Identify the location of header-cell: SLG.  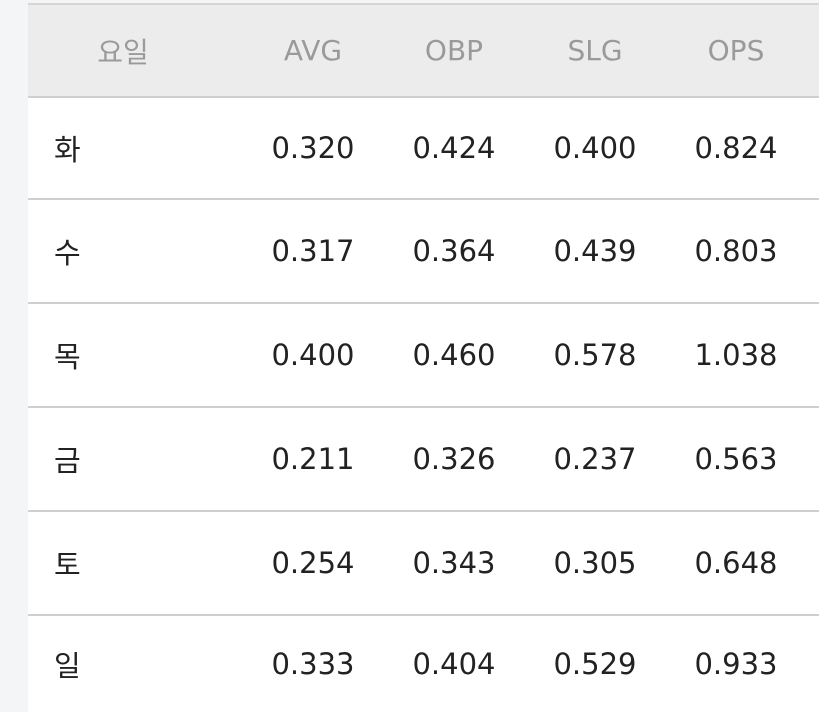
(595, 50).